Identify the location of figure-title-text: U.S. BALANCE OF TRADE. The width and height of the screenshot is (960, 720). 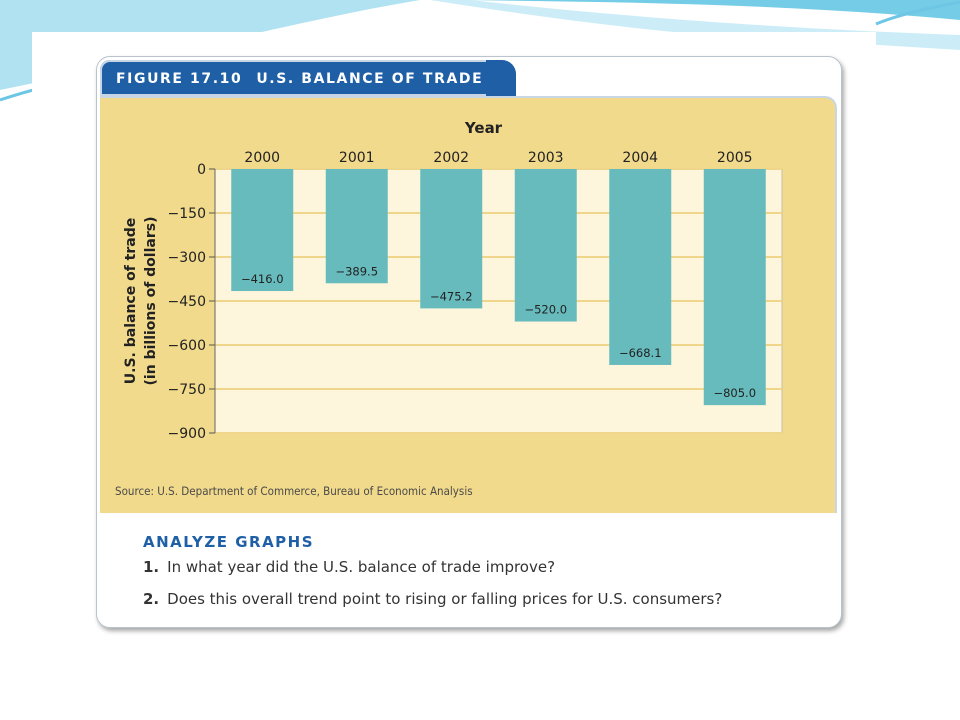
(370, 79).